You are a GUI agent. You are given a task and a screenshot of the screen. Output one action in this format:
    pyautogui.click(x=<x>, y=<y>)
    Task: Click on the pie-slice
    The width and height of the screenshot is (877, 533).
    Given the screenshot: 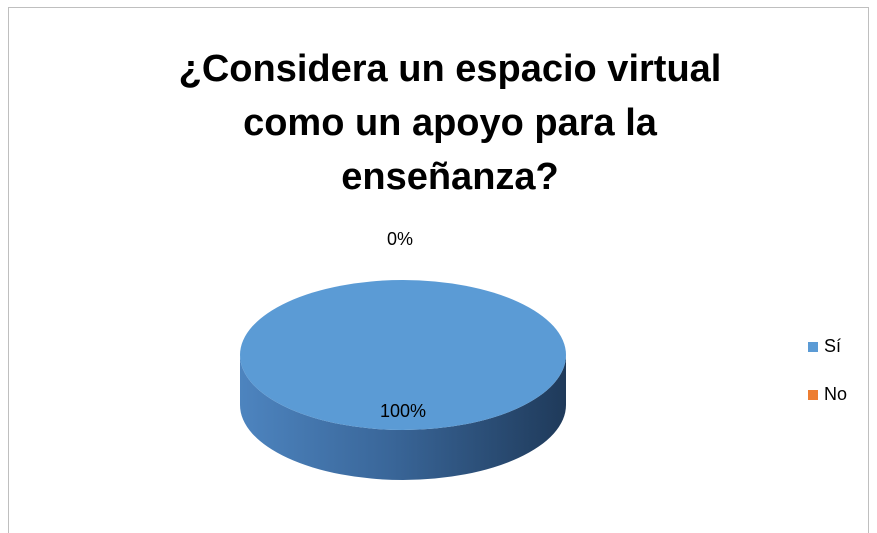 What is the action you would take?
    pyautogui.click(x=403, y=355)
    